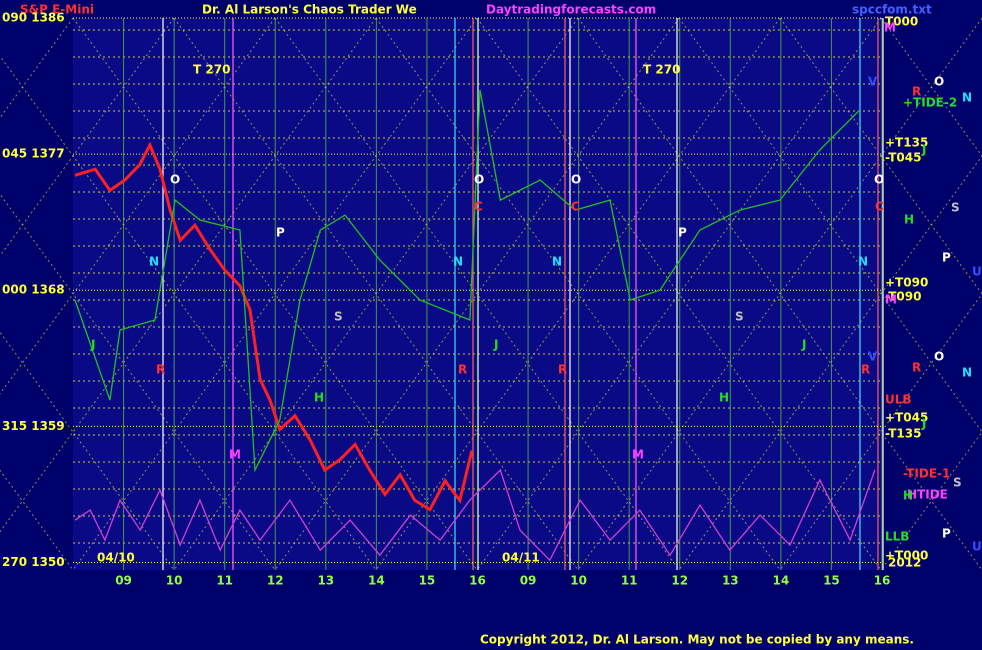  Describe the element at coordinates (926, 474) in the screenshot. I see `annotation: -TIDE-1` at that location.